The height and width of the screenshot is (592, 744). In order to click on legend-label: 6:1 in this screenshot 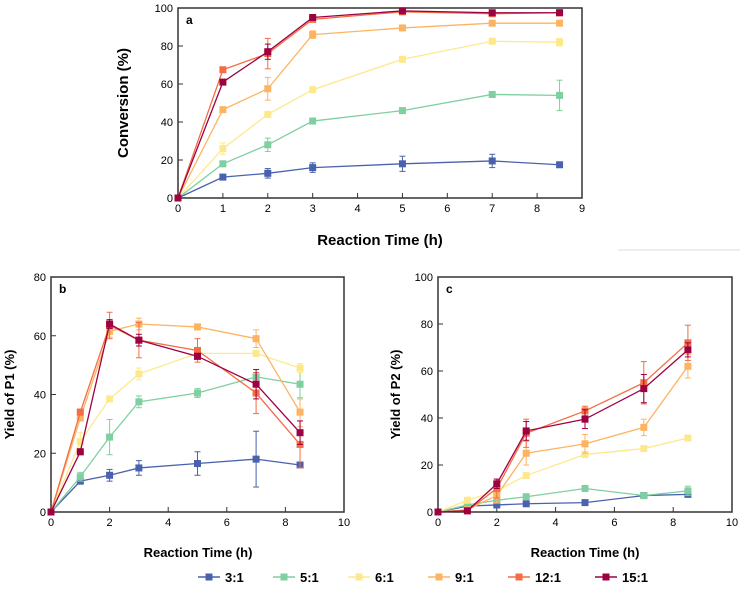, I will do `click(384, 577)`.